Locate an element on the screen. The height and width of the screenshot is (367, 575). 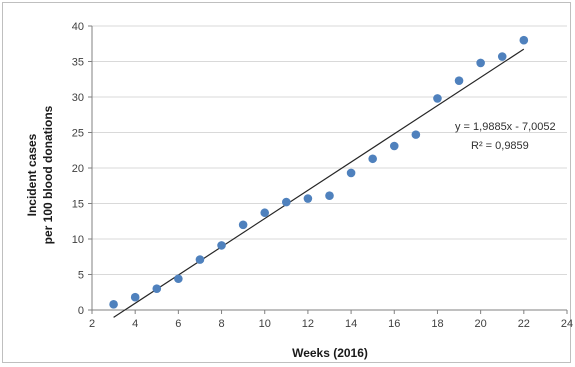
y-tick-label-30: 30 is located at coordinates (78, 98).